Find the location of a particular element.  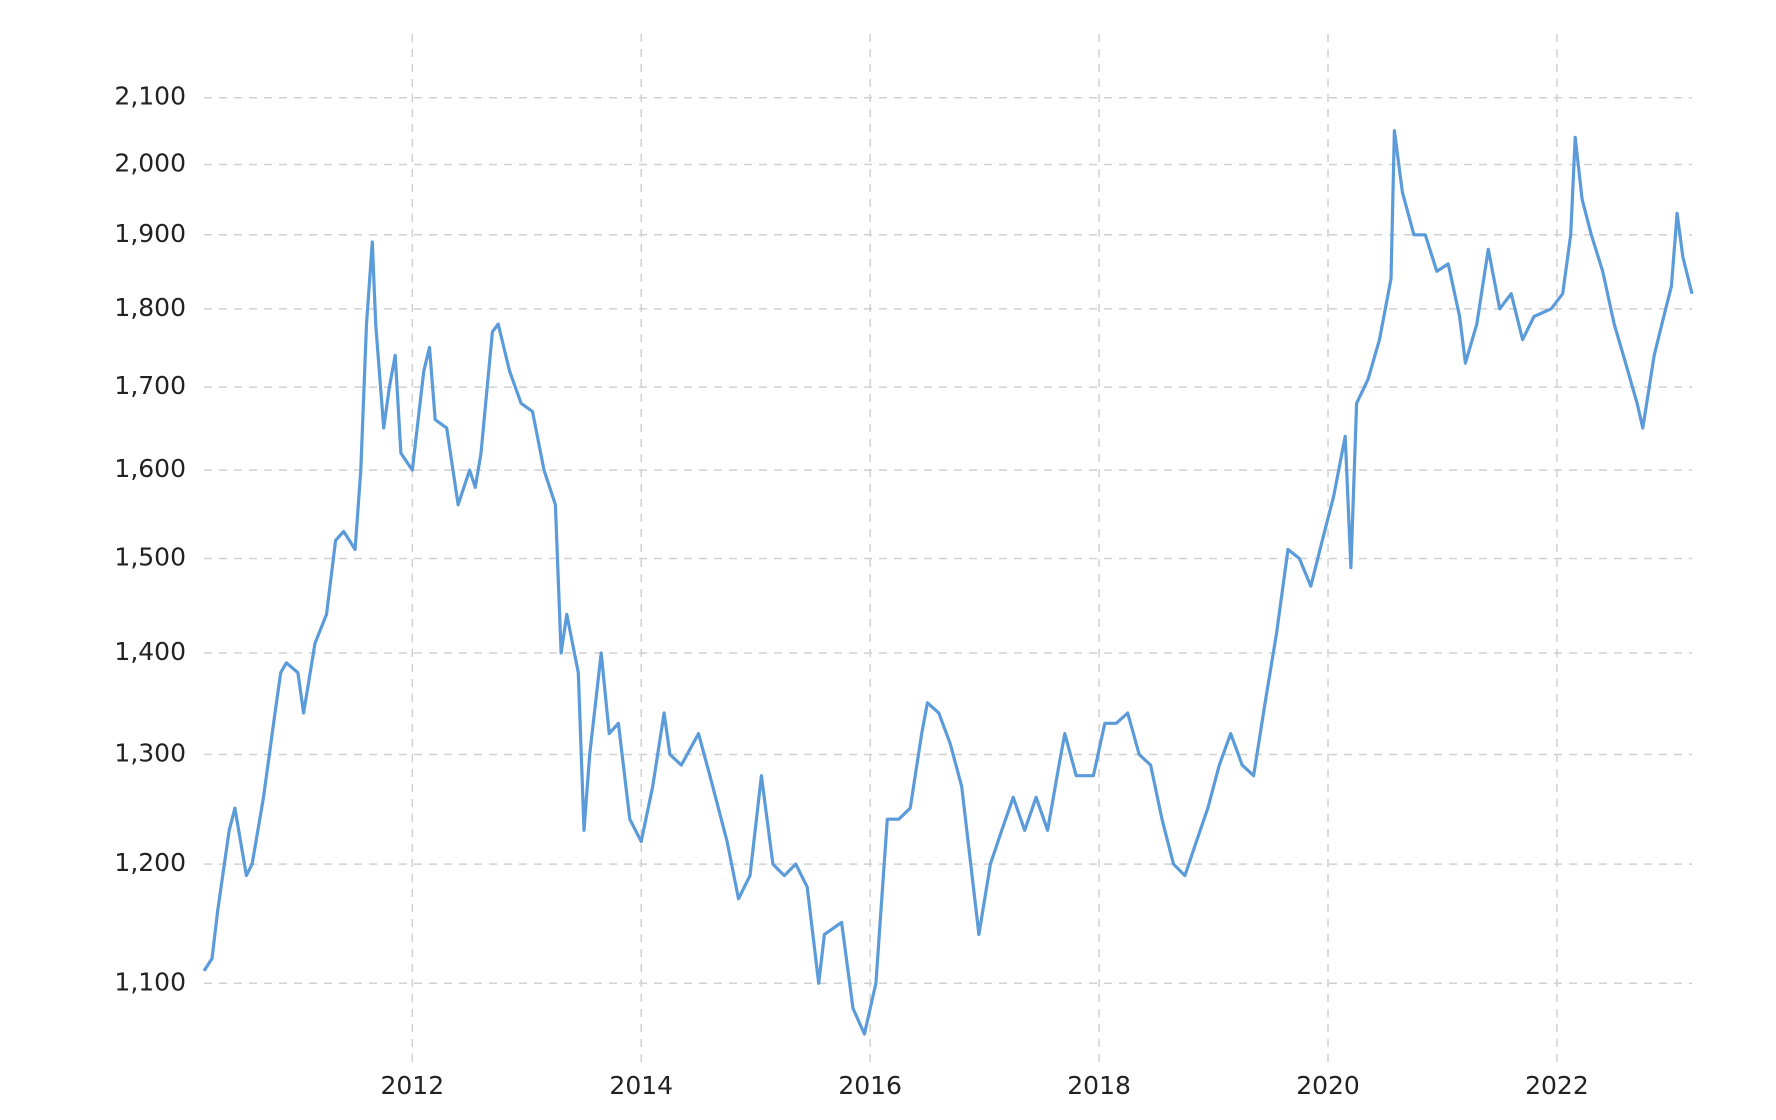

y-tick-label: 1,500 is located at coordinates (150, 557).